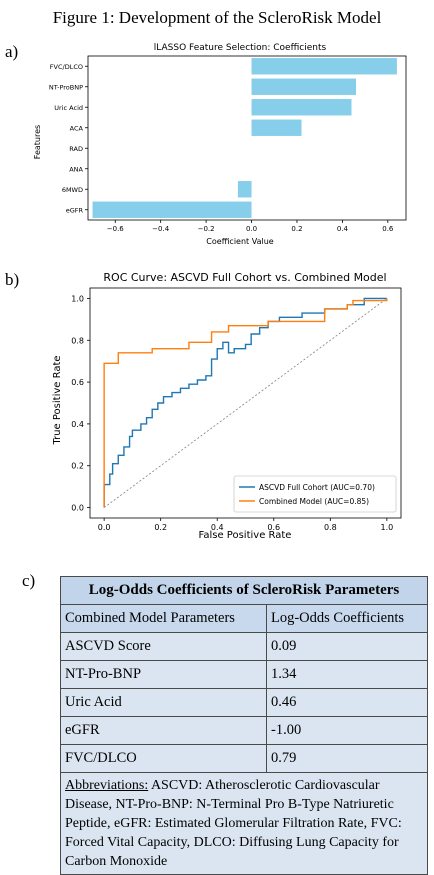 This screenshot has width=434, height=875. I want to click on table-row: eGFR -1.00, so click(244, 730).